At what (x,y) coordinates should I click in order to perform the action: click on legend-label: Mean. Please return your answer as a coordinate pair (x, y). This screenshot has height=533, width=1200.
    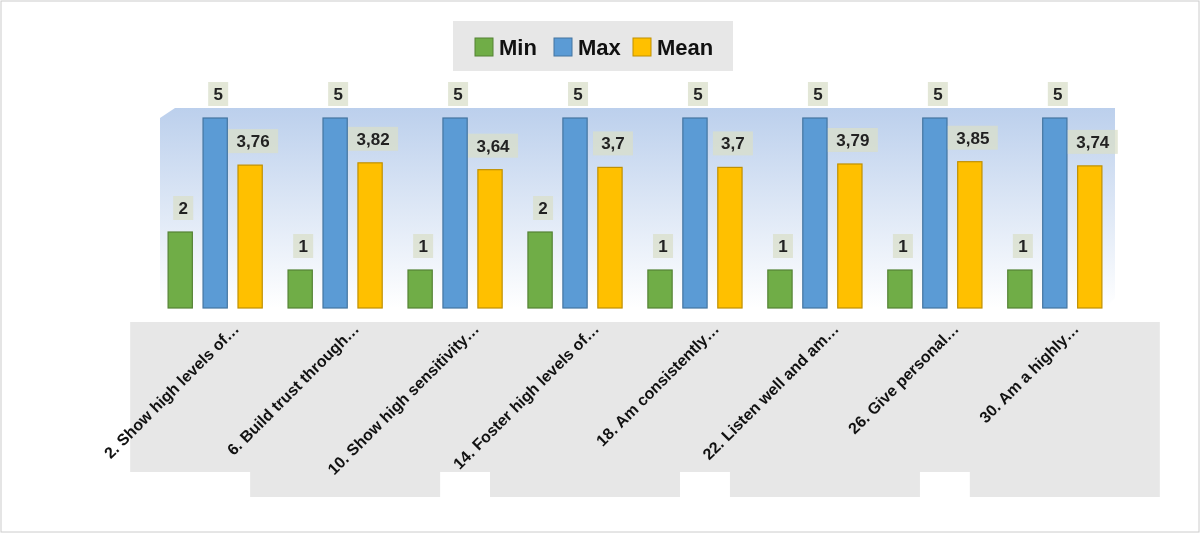
    Looking at the image, I should click on (685, 47).